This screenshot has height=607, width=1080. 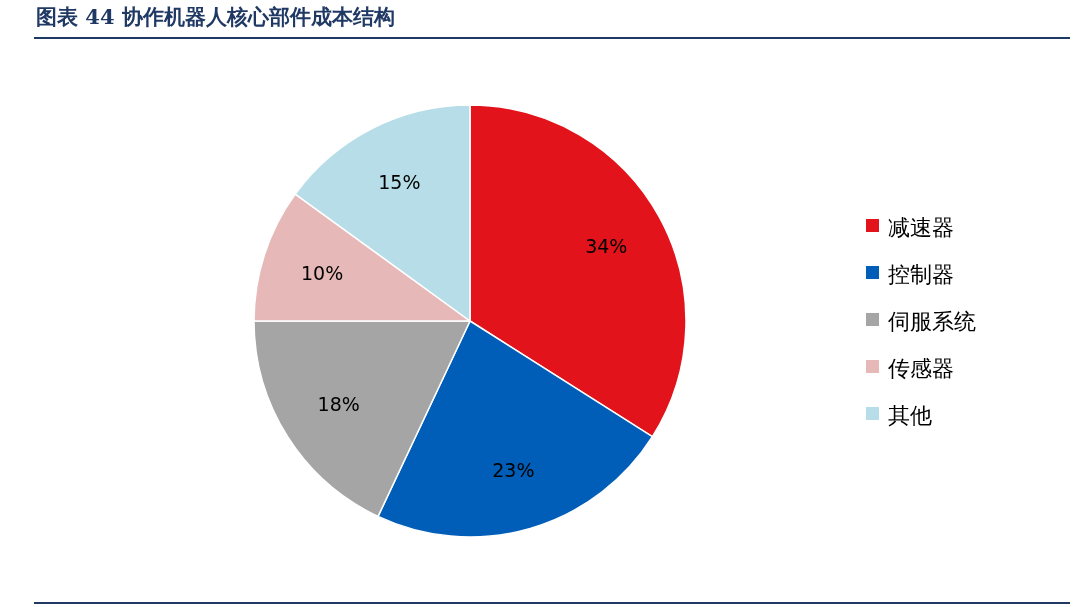 What do you see at coordinates (921, 274) in the screenshot?
I see `legend-label: 控制器` at bounding box center [921, 274].